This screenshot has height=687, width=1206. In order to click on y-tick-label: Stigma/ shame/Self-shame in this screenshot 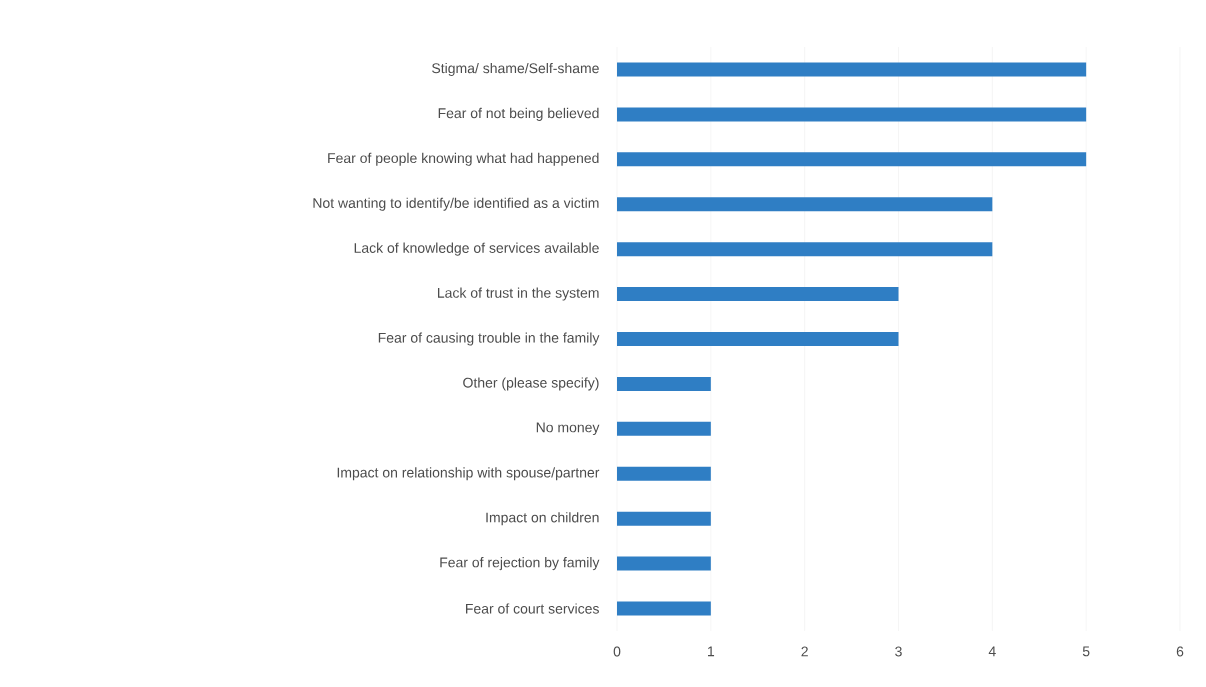, I will do `click(515, 69)`.